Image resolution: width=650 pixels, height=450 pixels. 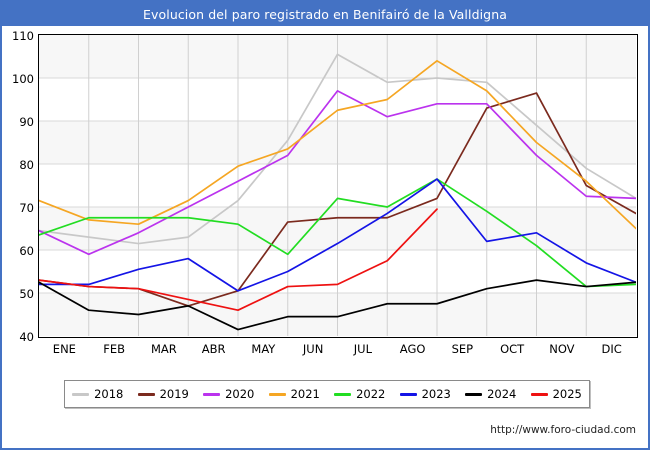 What do you see at coordinates (26, 207) in the screenshot?
I see `y-axis-tick-70: 70` at bounding box center [26, 207].